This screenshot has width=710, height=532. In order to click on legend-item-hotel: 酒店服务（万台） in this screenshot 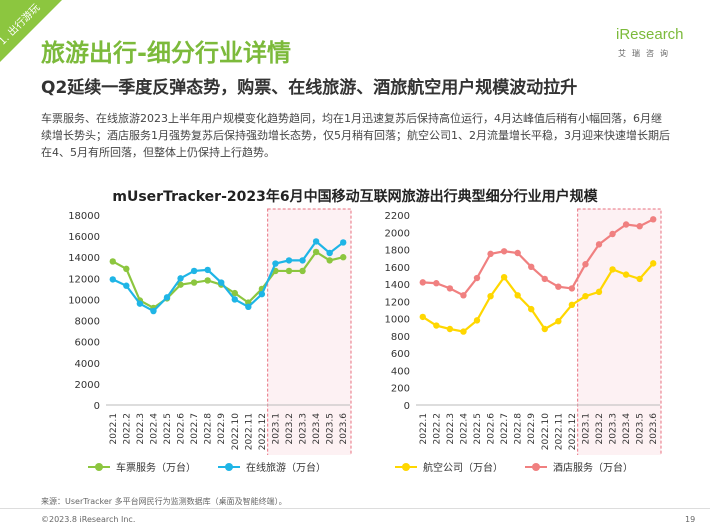, I will do `click(579, 466)`.